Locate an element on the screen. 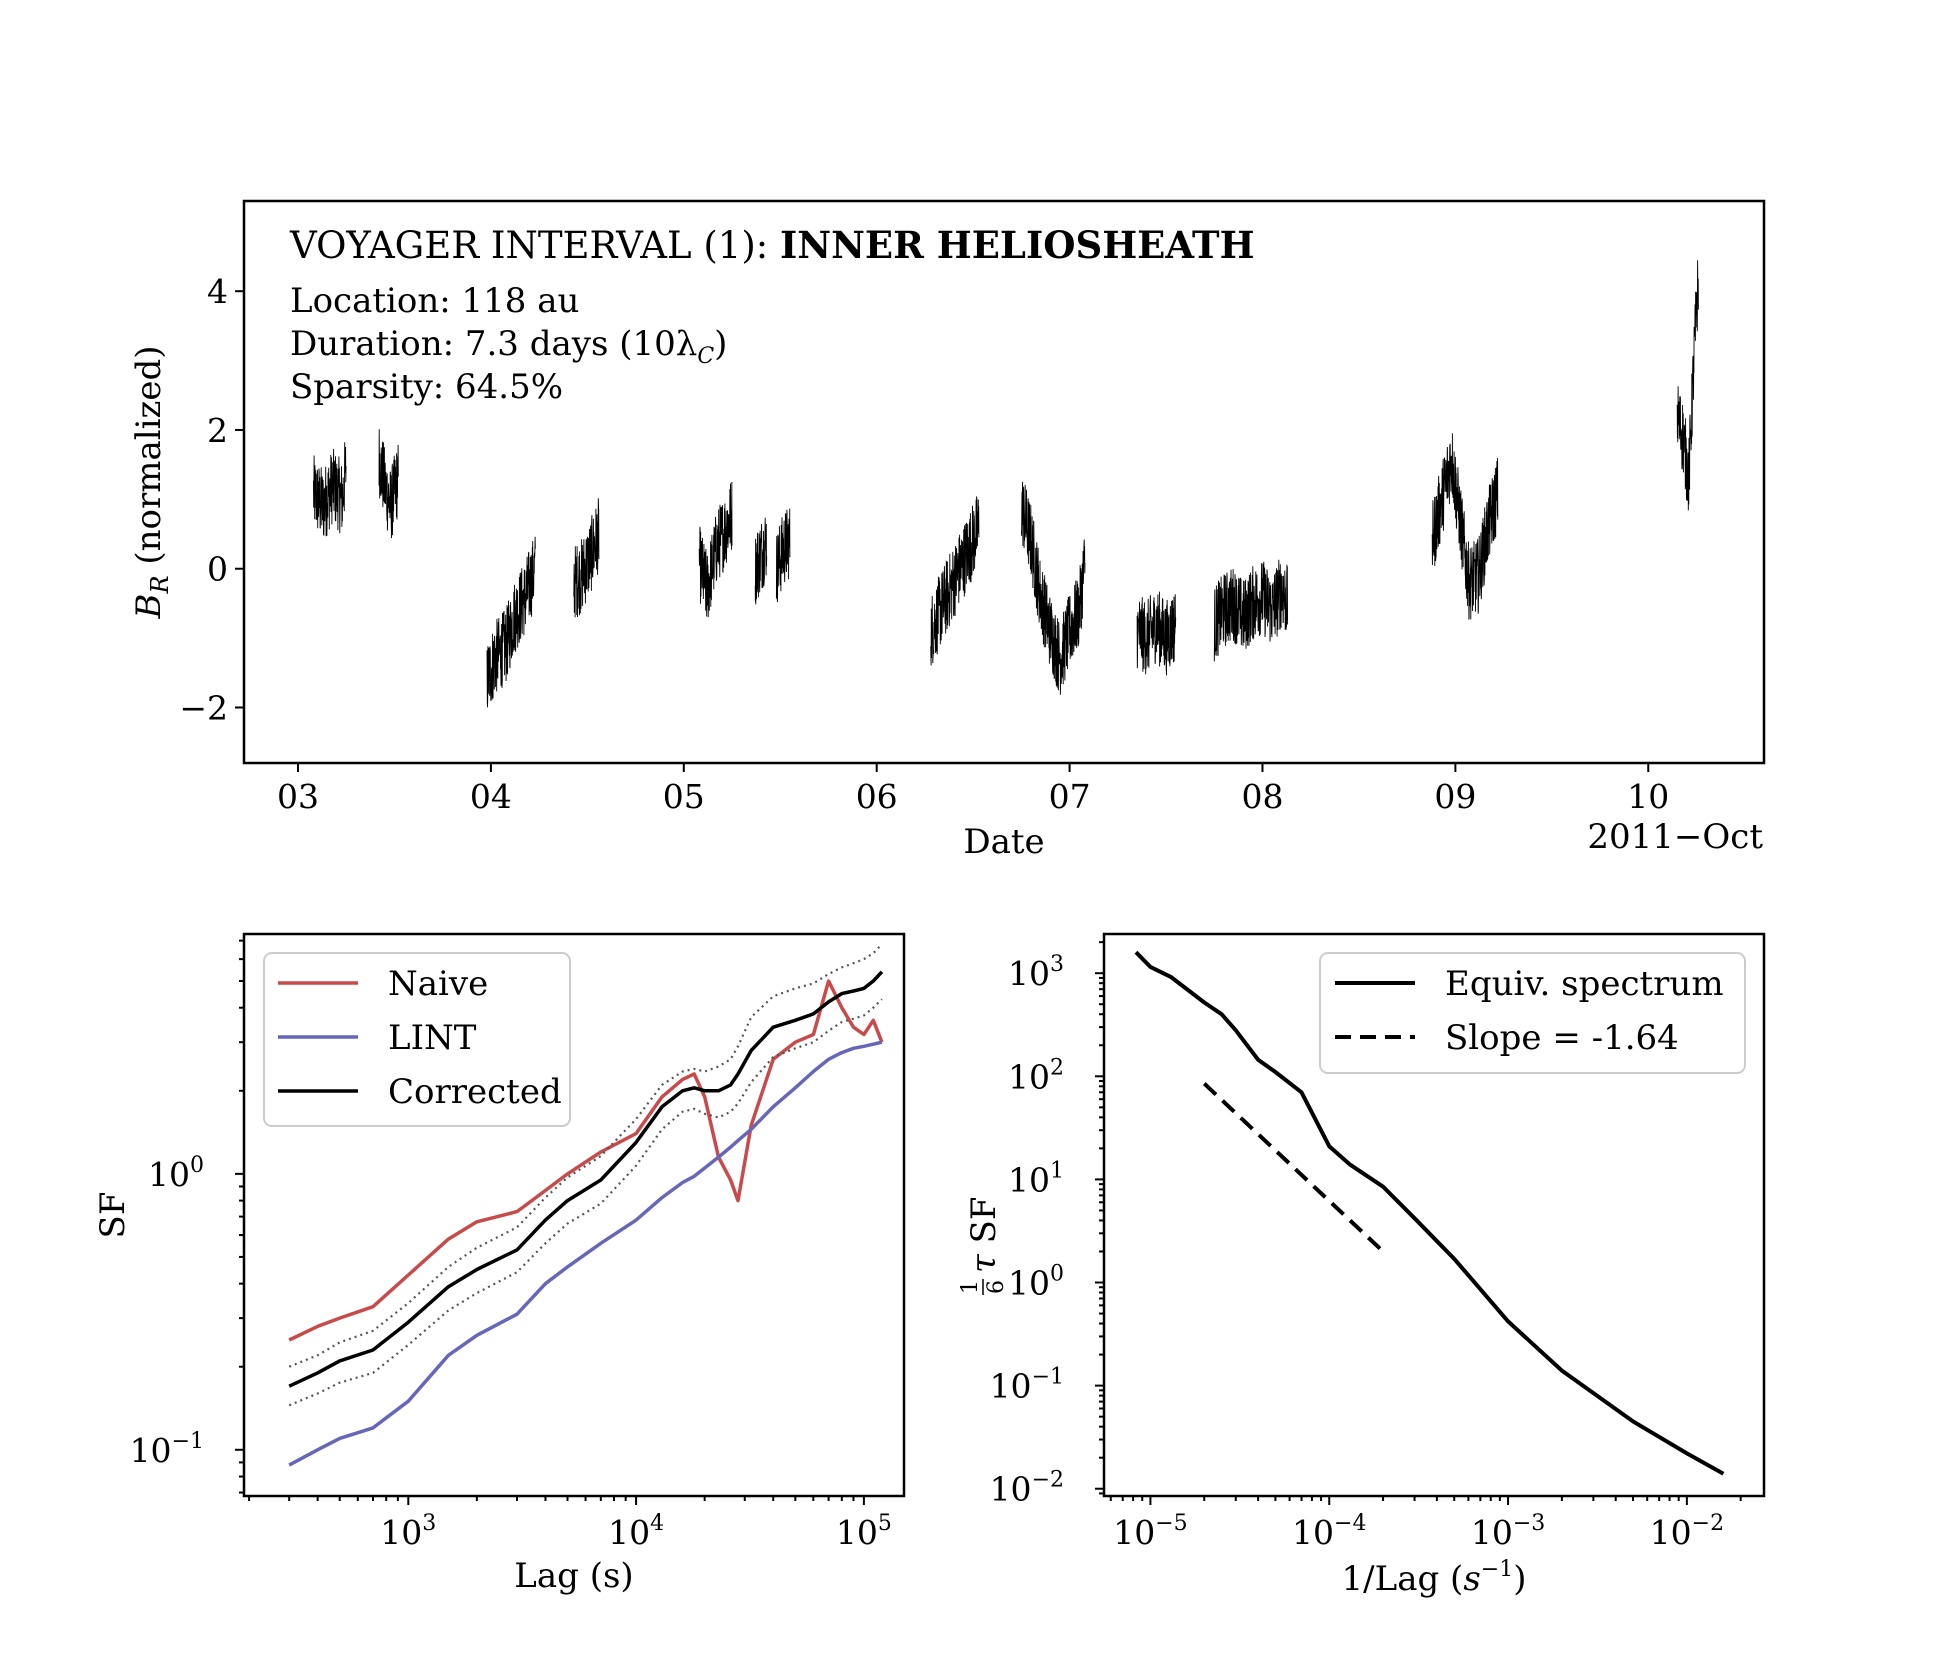 This screenshot has height=1661, width=1937. structure-function-ticks: 10³ 10⁴ 10⁵ 10⁻¹ 10⁰ is located at coordinates (511, 1245).